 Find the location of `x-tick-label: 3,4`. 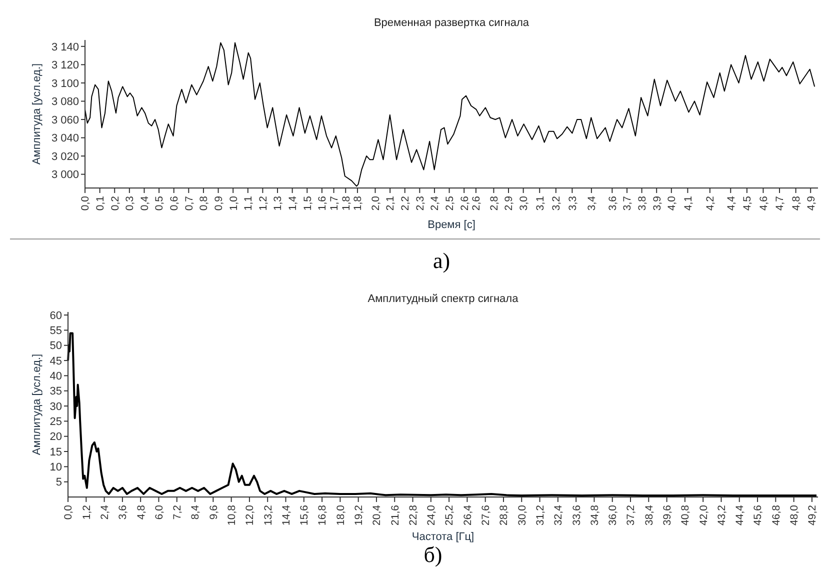

x-tick-label: 3,4 is located at coordinates (592, 203).